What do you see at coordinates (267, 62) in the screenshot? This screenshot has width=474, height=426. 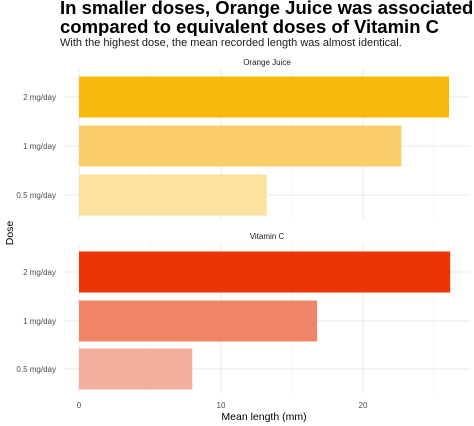 I see `facet-label-orange-juice: Orange Juice` at bounding box center [267, 62].